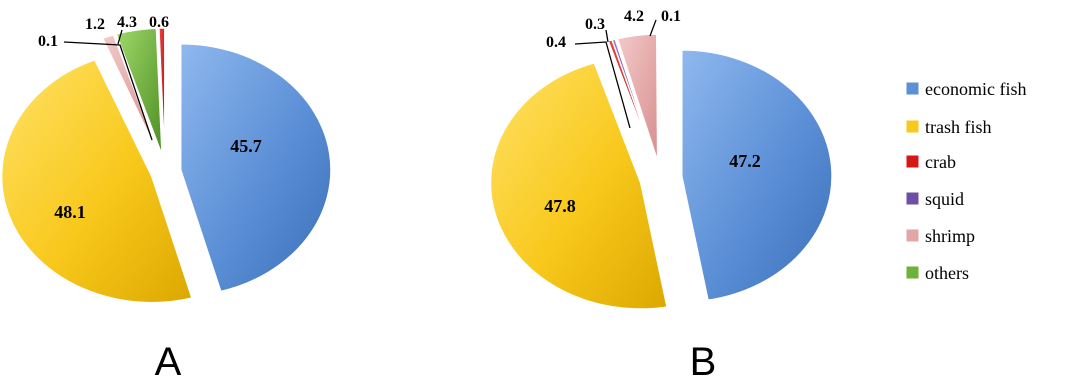 This screenshot has width=1079, height=385. Describe the element at coordinates (602, 85) in the screenshot. I see `leader-line-crab-b` at that location.